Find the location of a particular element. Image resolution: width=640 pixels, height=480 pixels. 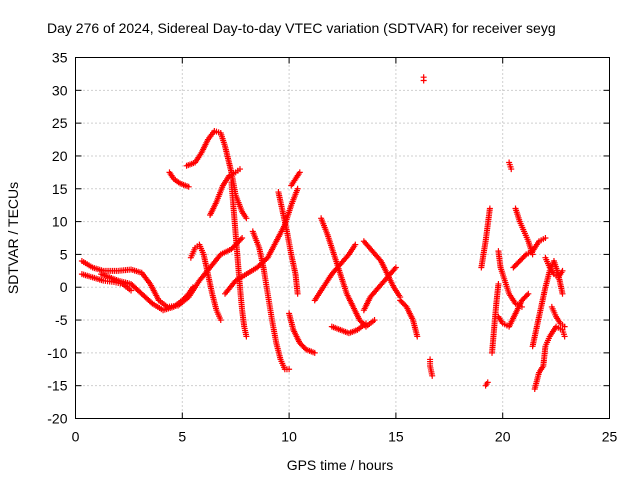

series-seg22 is located at coordinates (485, 238).